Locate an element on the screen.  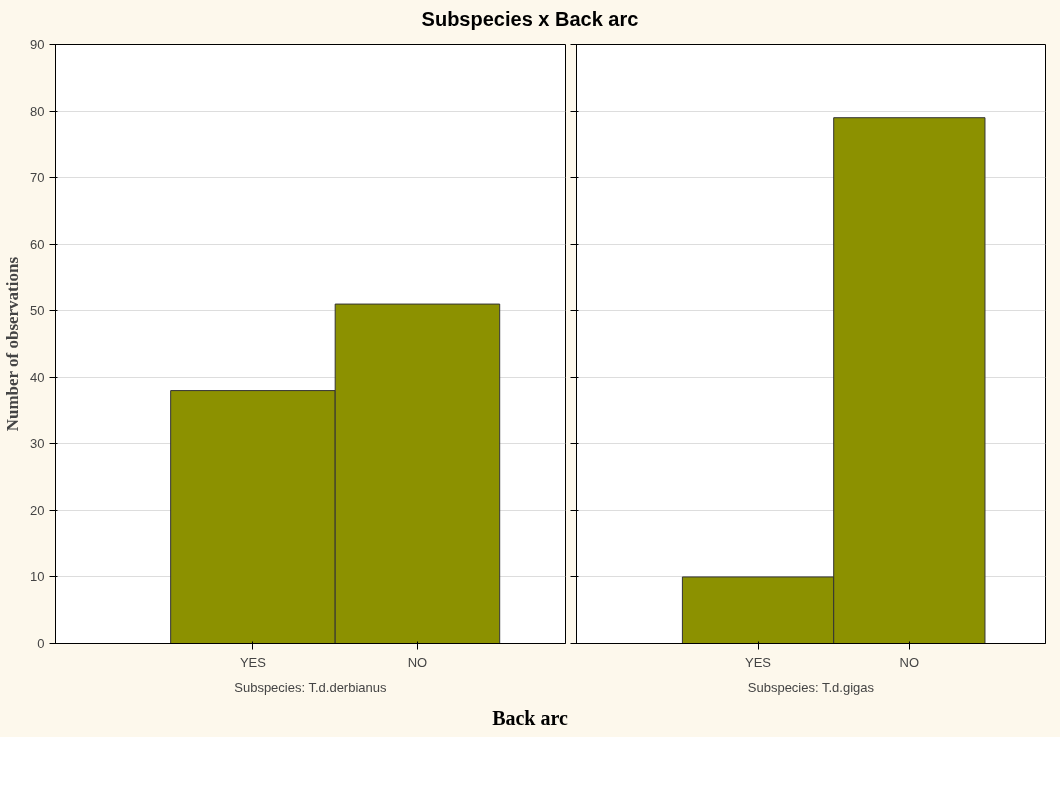
y-tick-label: 40 is located at coordinates (37, 377).